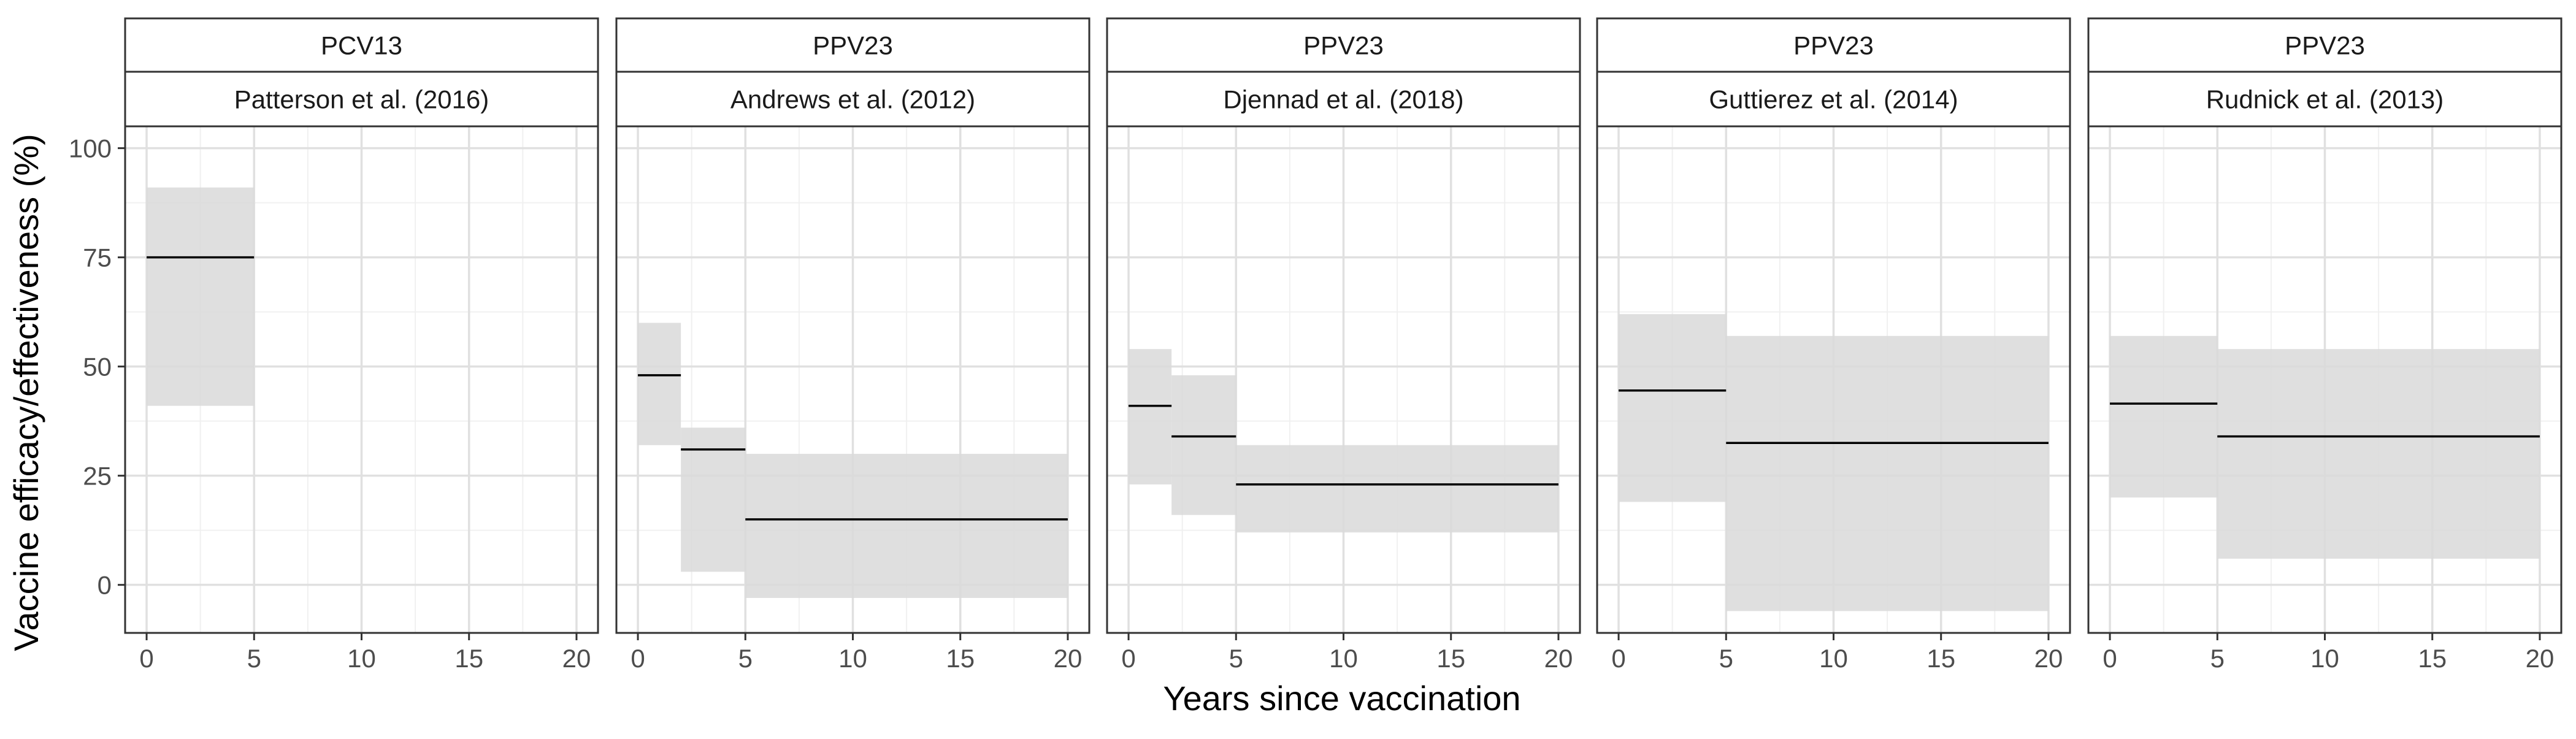 The image size is (2576, 739). What do you see at coordinates (97, 477) in the screenshot?
I see `y-tick-label: 25` at bounding box center [97, 477].